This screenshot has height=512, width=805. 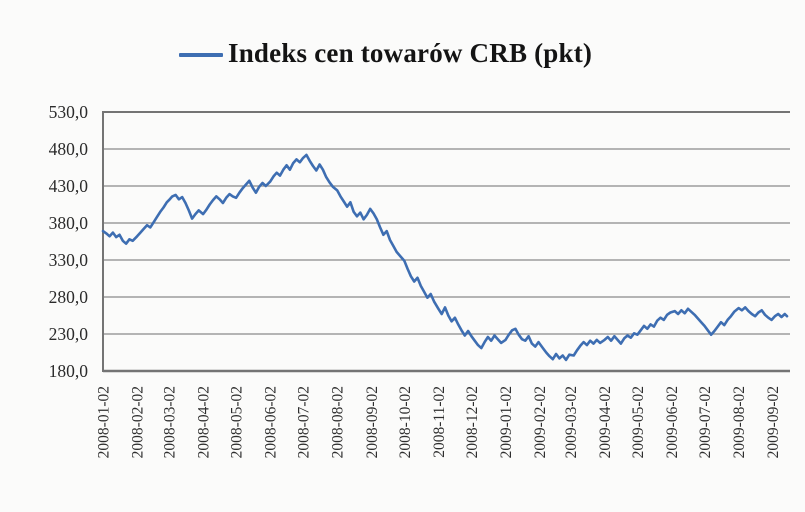 What do you see at coordinates (69, 371) in the screenshot?
I see `y-axis-tick-label: 180,0` at bounding box center [69, 371].